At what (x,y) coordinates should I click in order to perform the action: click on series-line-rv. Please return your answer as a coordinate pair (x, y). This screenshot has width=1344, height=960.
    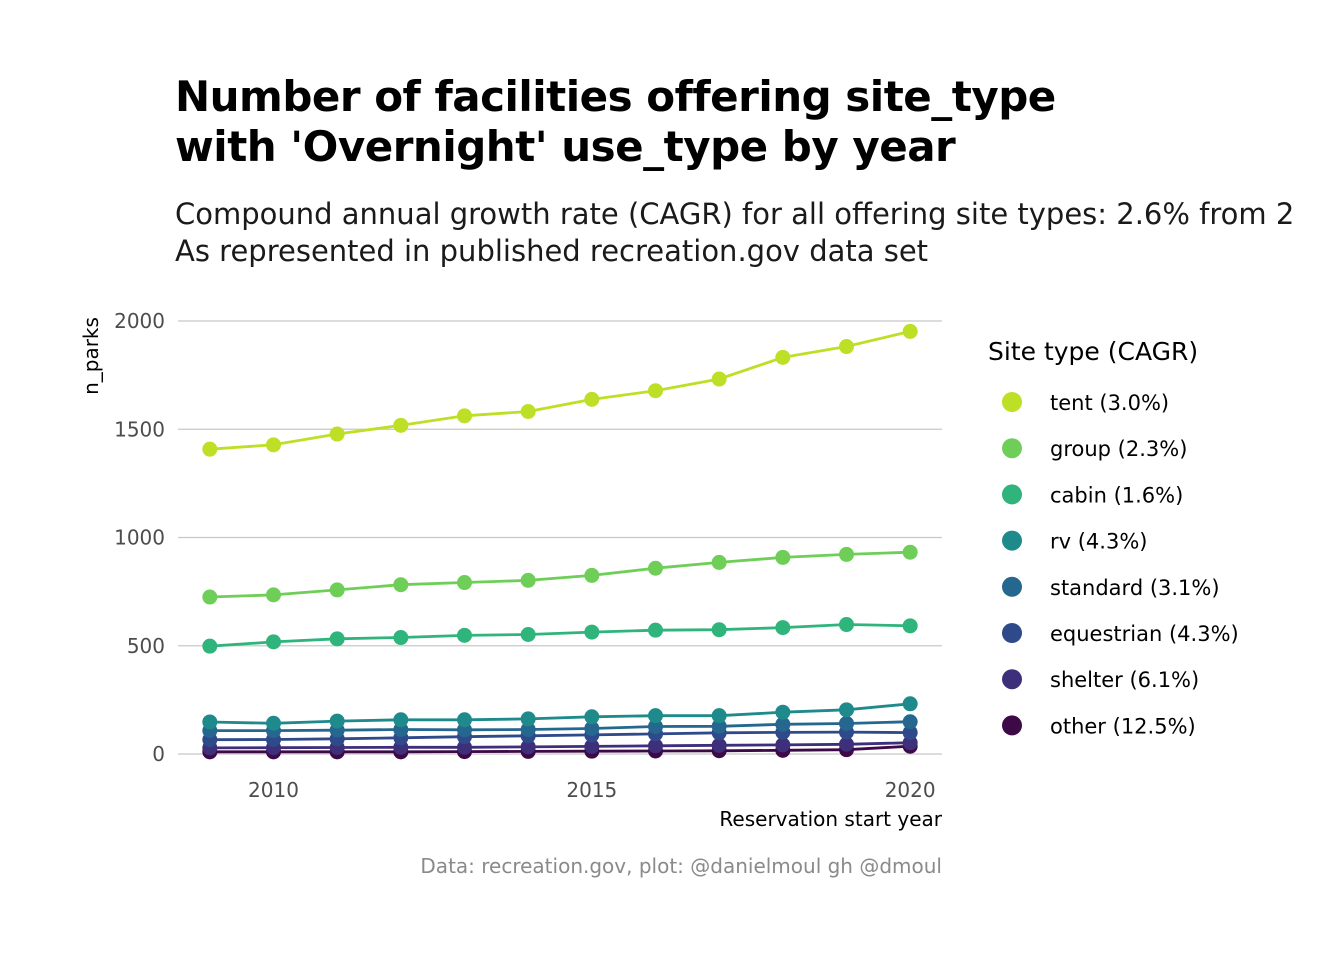
    Looking at the image, I should click on (560, 713).